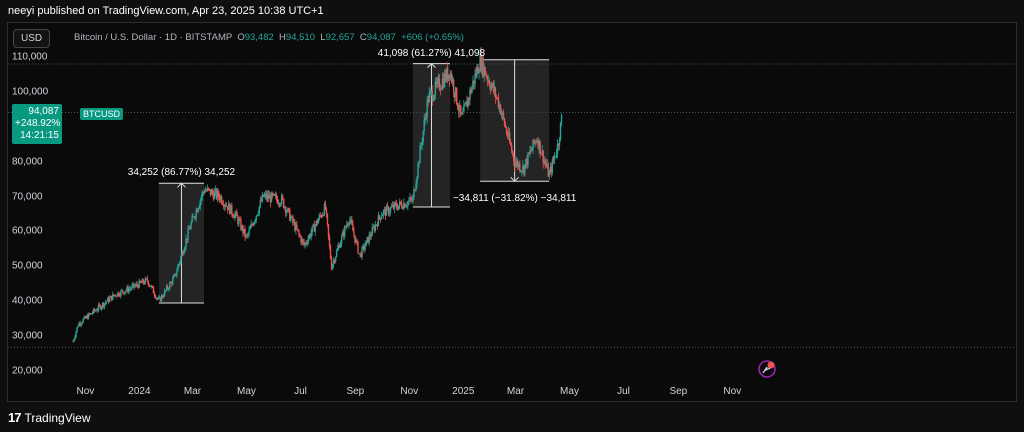 The width and height of the screenshot is (1024, 432). Describe the element at coordinates (27, 336) in the screenshot. I see `y-tick-label: 30,000` at that location.